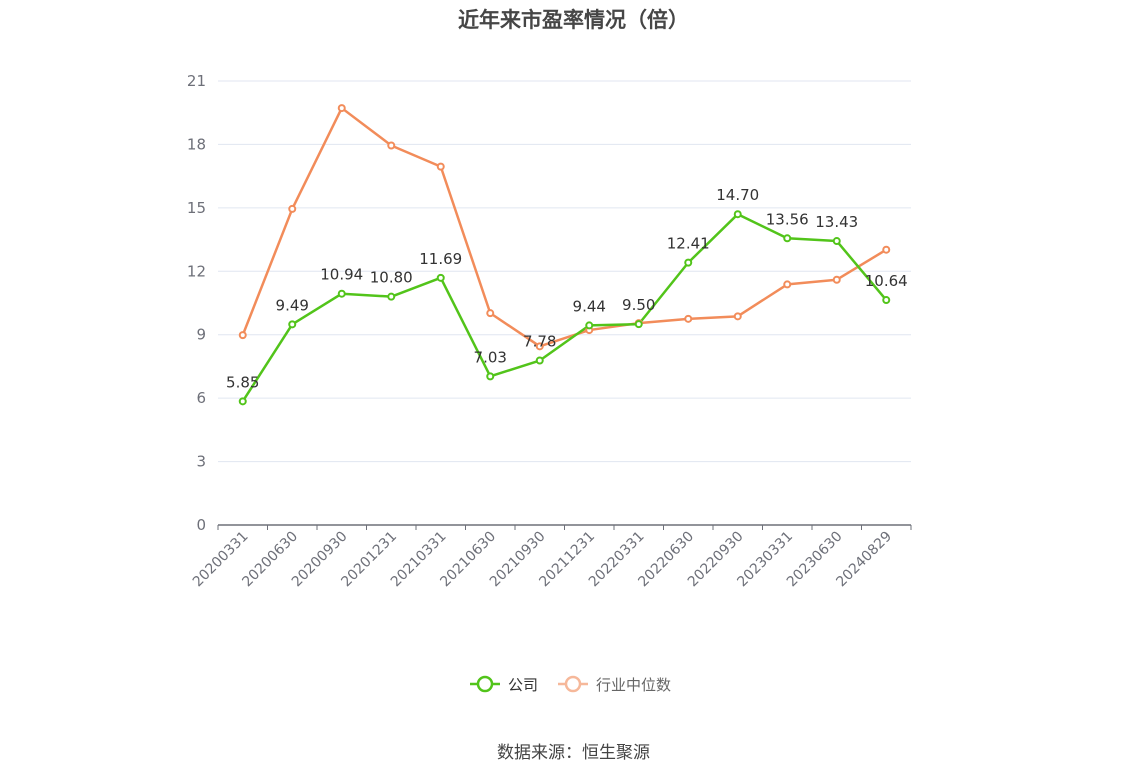 The image size is (1147, 776). I want to click on y-tick-label: 9, so click(201, 335).